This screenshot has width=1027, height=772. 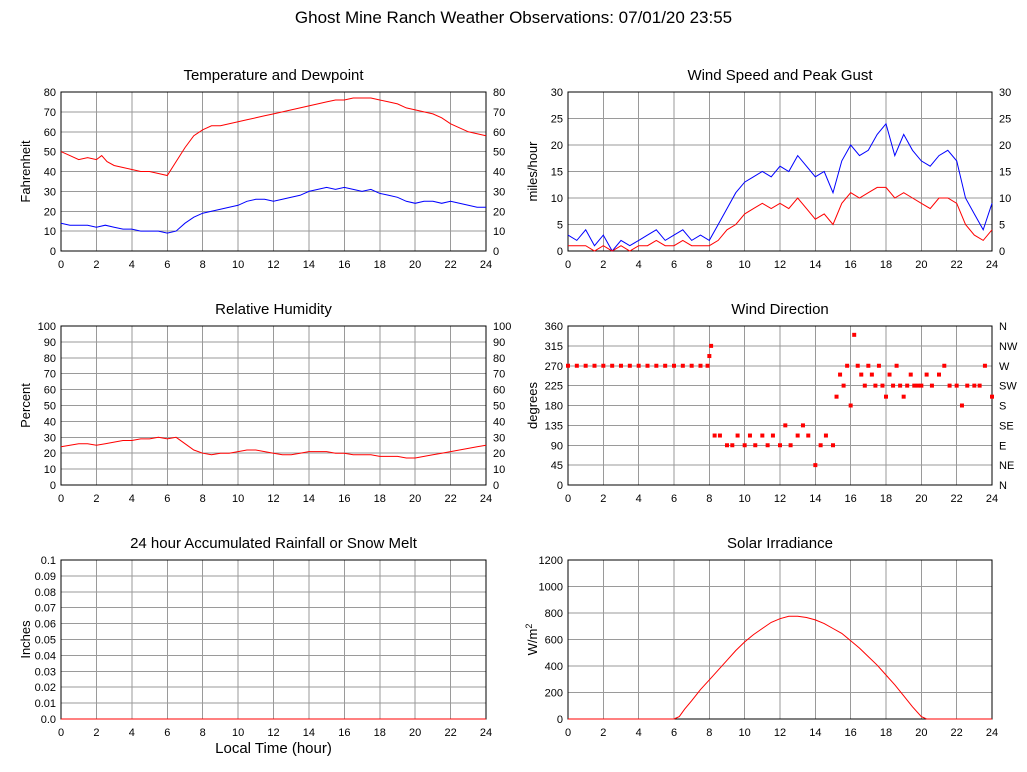 What do you see at coordinates (496, 486) in the screenshot?
I see `right-y-tick-label: 0` at bounding box center [496, 486].